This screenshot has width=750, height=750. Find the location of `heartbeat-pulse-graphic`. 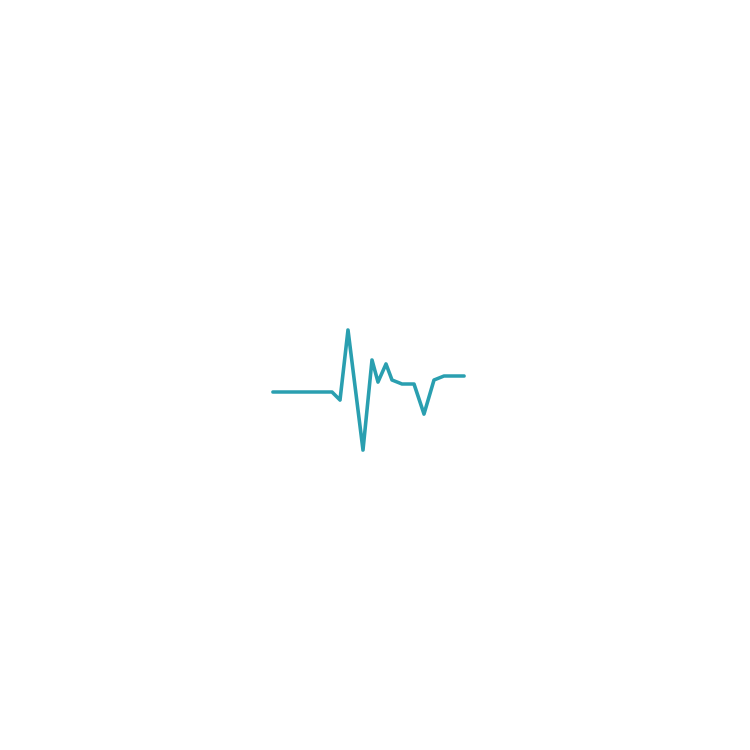

heartbeat-pulse-graphic is located at coordinates (368, 392).